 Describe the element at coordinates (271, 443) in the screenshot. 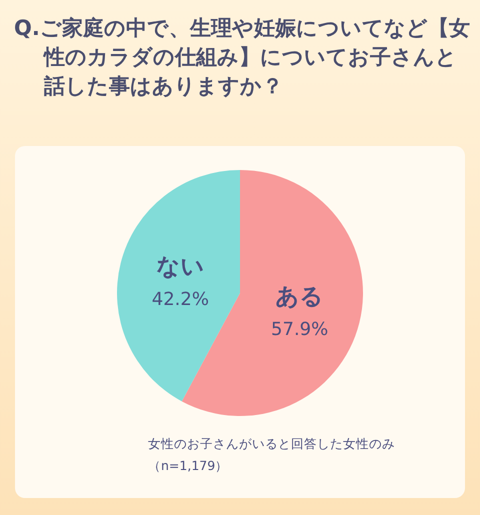

I see `text: 女性のお子さんがいると回答した女性のみ` at that location.